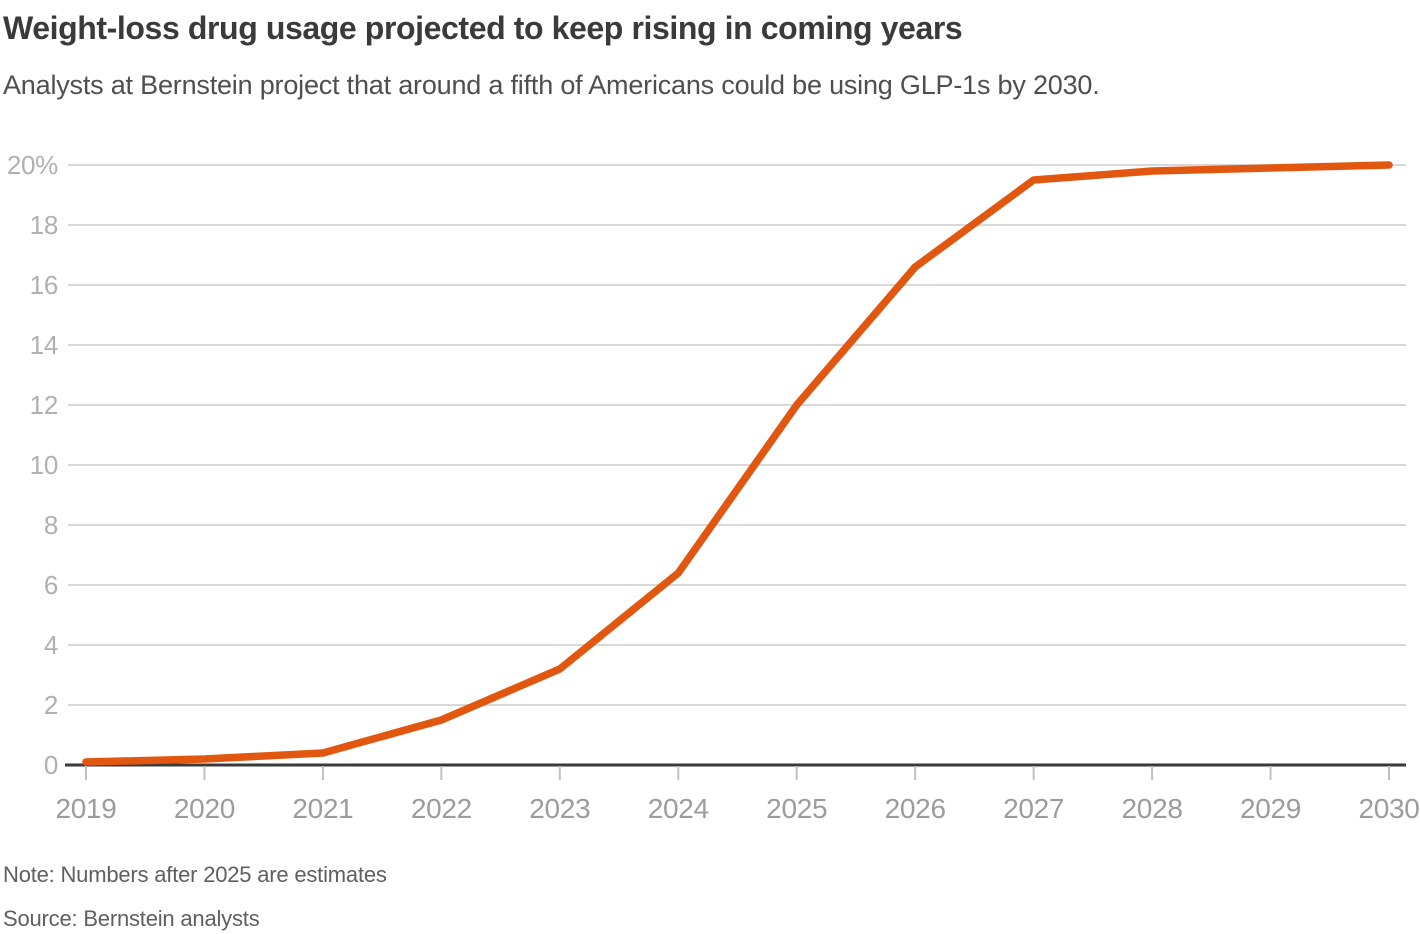 This screenshot has height=934, width=1420. Describe the element at coordinates (1388, 808) in the screenshot. I see `x-axis-label: 2030` at that location.